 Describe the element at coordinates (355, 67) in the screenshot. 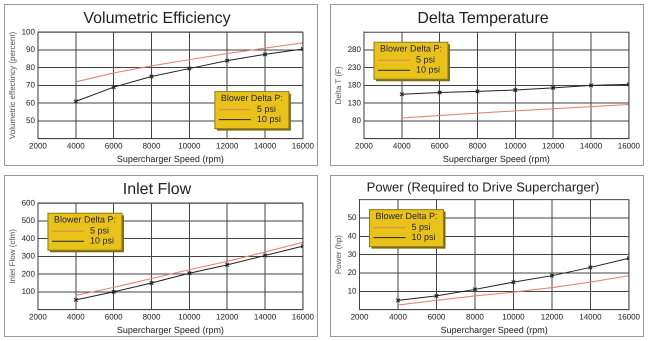

I see `y-tick-label: 230` at that location.